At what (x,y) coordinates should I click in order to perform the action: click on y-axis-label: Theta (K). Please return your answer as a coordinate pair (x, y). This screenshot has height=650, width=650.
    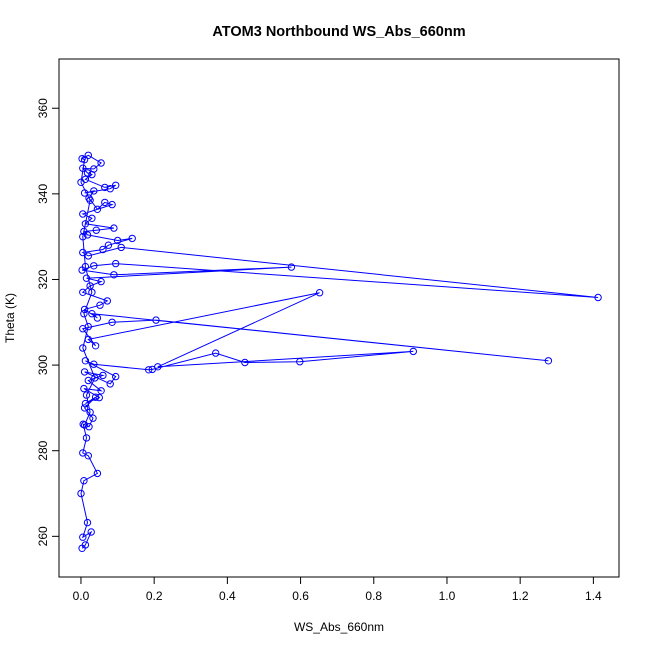
    Looking at the image, I should click on (10, 318).